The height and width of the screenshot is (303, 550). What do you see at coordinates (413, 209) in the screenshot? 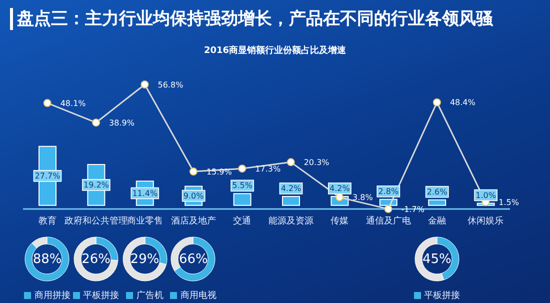
I see `data-label: -1.7%` at bounding box center [413, 209].